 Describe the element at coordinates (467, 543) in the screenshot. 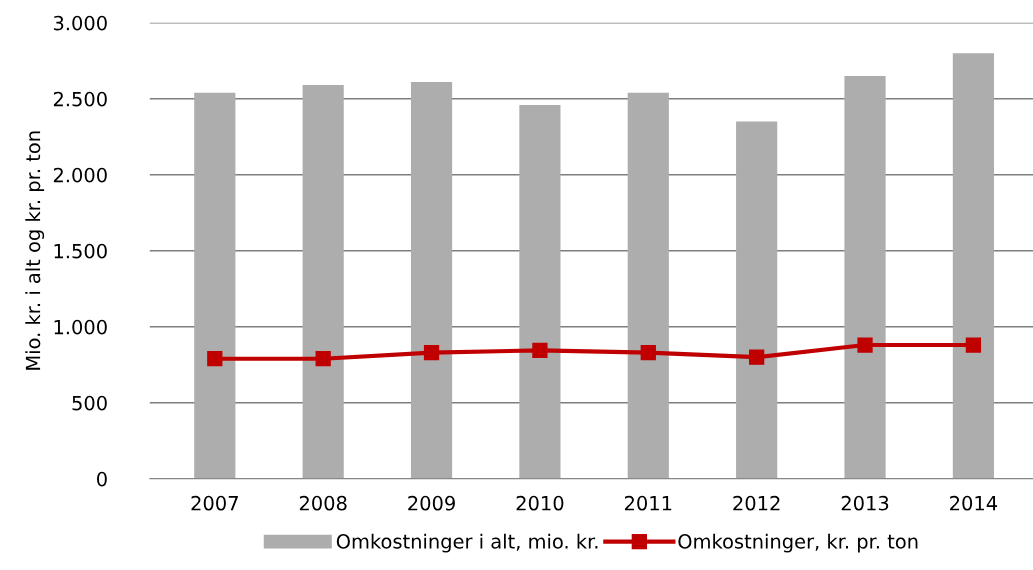

I see `legend-label: Omkostninger i alt, mio. kr.` at that location.